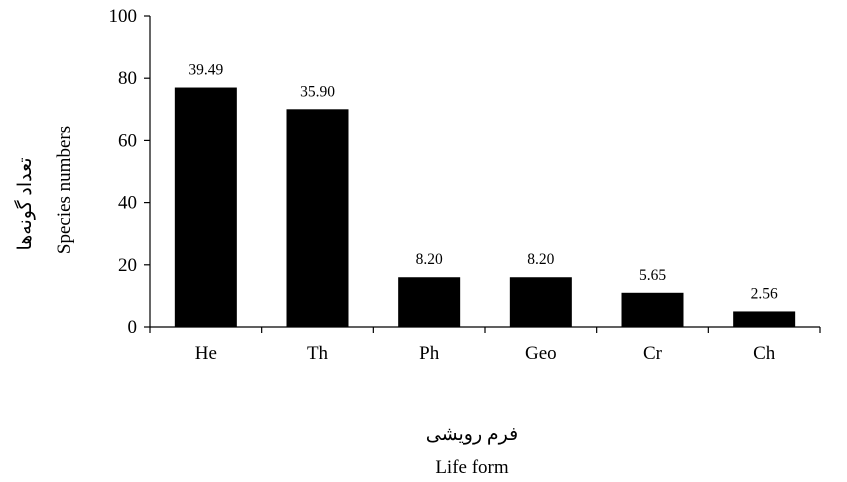 The height and width of the screenshot is (482, 847). What do you see at coordinates (127, 203) in the screenshot?
I see `y-tick-label: 40` at bounding box center [127, 203].